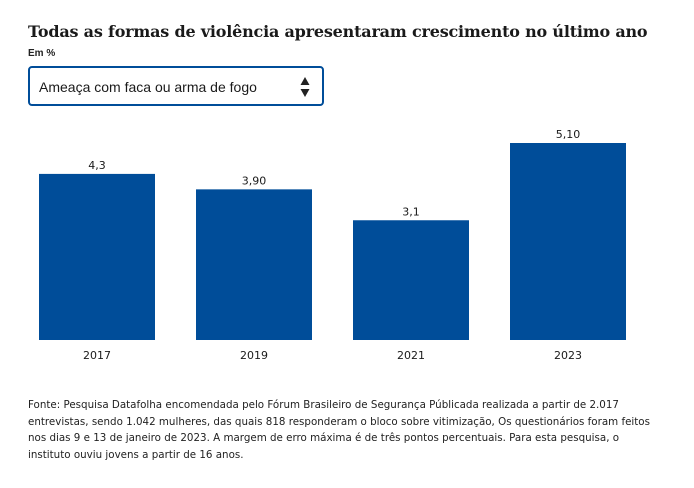 This screenshot has width=694, height=488. I want to click on value-label-2019: 3,90, so click(254, 180).